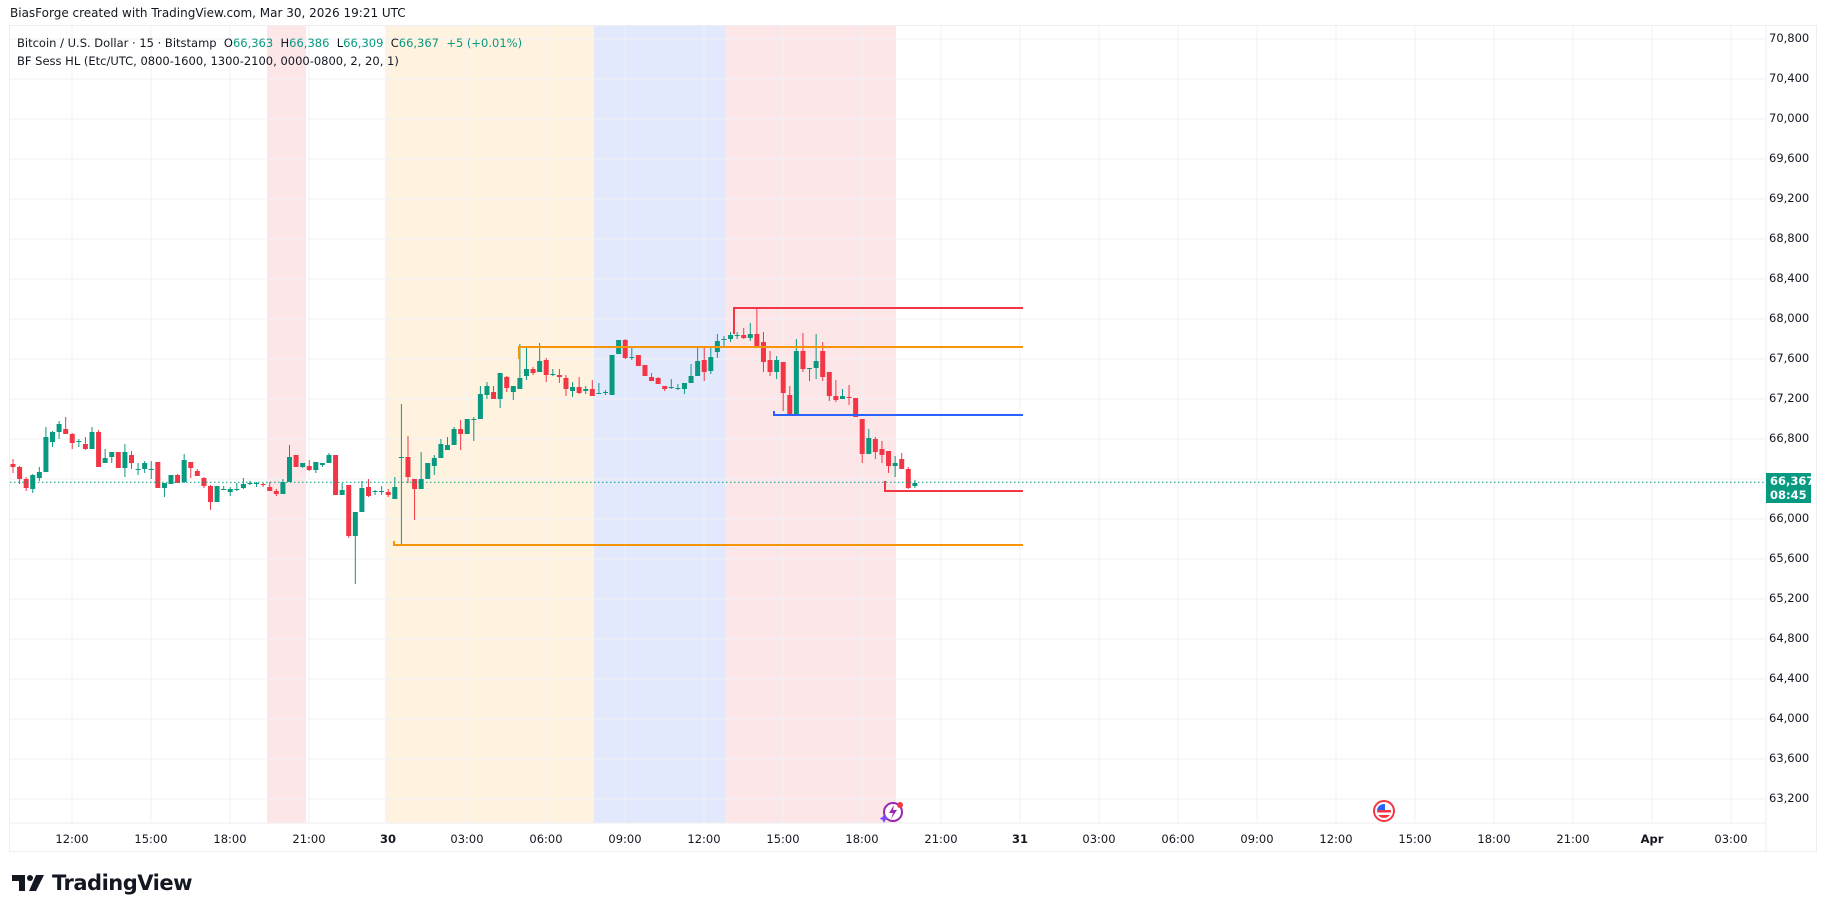 The image size is (1827, 912). What do you see at coordinates (1789, 38) in the screenshot?
I see `price-tick-label: 70,800` at bounding box center [1789, 38].